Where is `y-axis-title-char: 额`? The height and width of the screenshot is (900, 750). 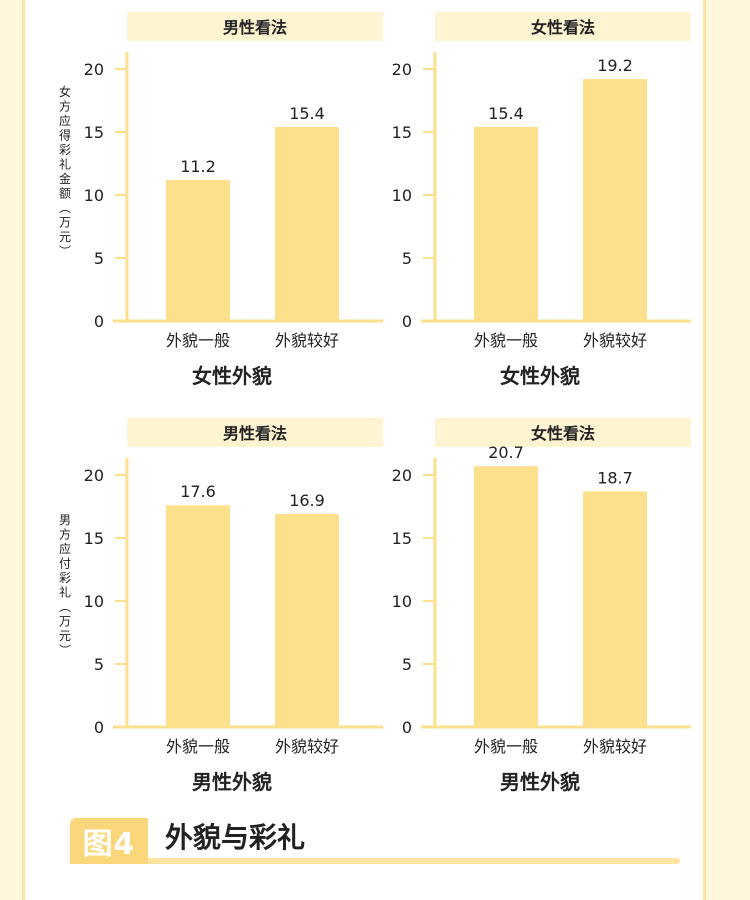 y-axis-title-char: 额 is located at coordinates (65, 194).